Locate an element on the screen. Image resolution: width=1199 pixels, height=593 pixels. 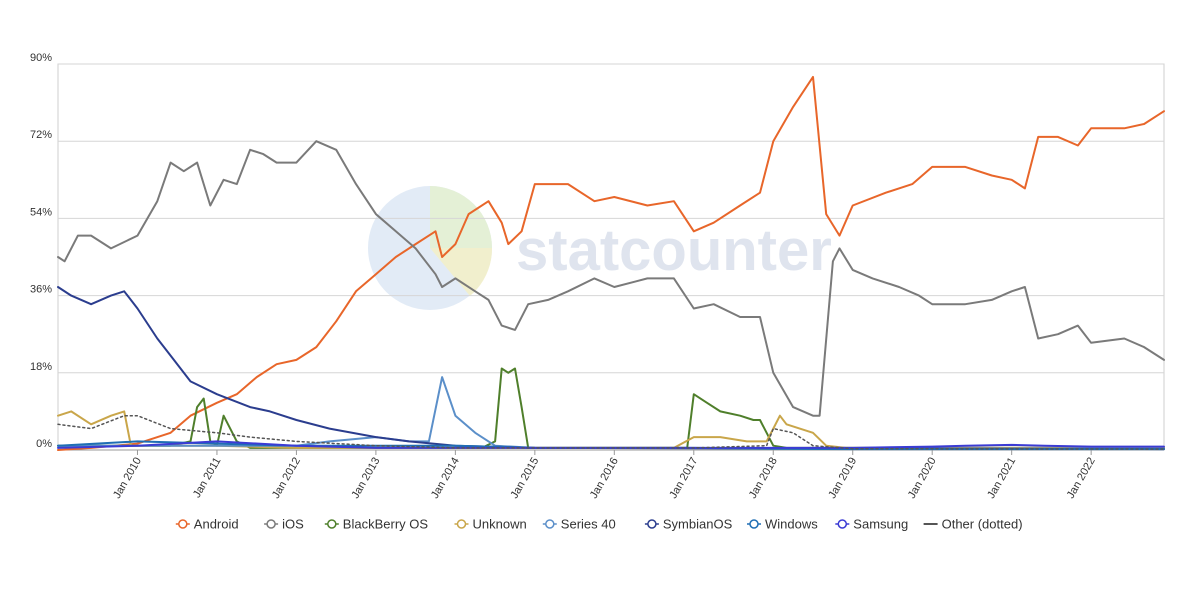
legend-item-android: Android is located at coordinates (207, 524).